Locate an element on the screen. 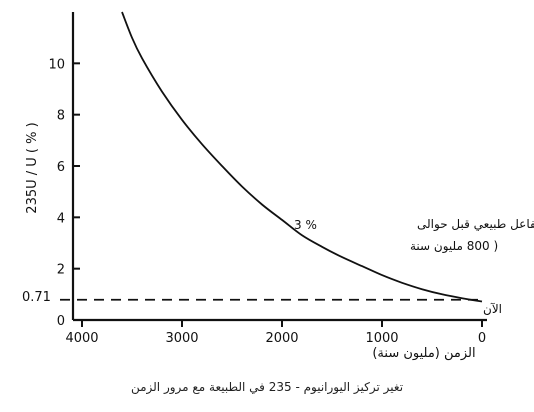  x-tick-label: 3000 is located at coordinates (181, 338).